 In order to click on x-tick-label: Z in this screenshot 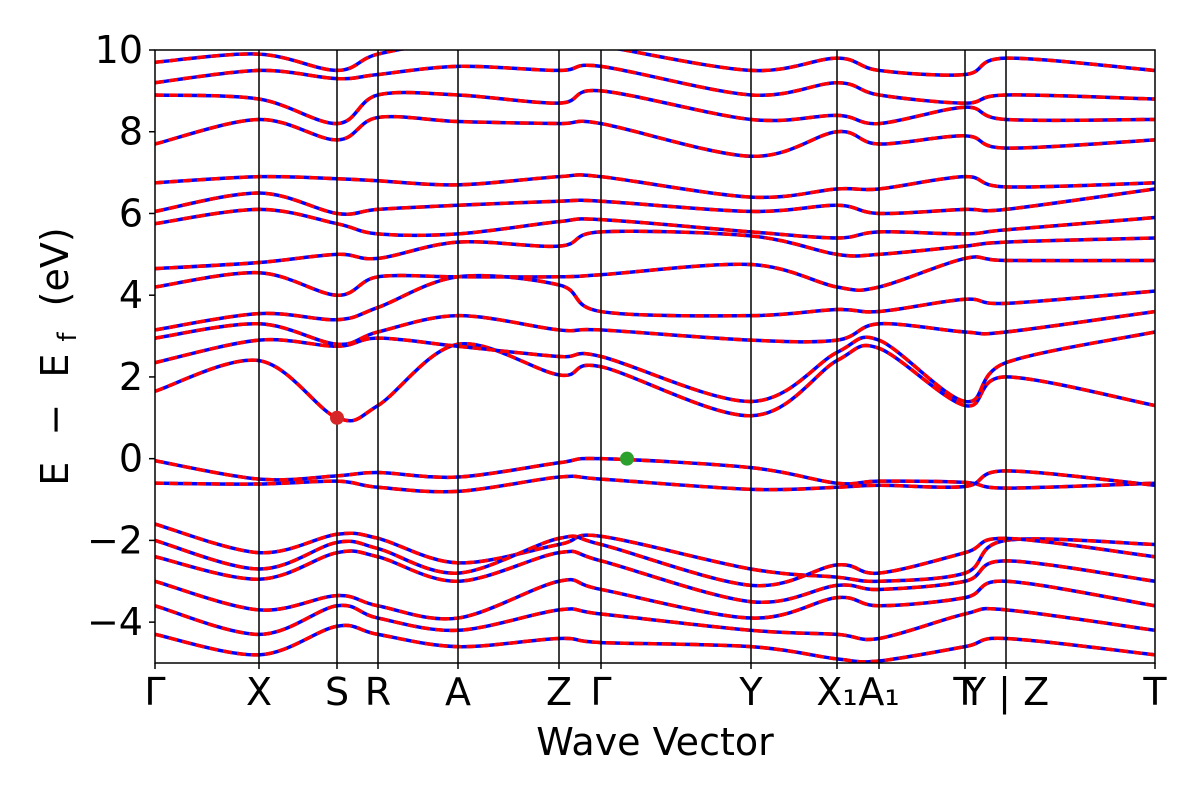, I will do `click(559, 692)`.